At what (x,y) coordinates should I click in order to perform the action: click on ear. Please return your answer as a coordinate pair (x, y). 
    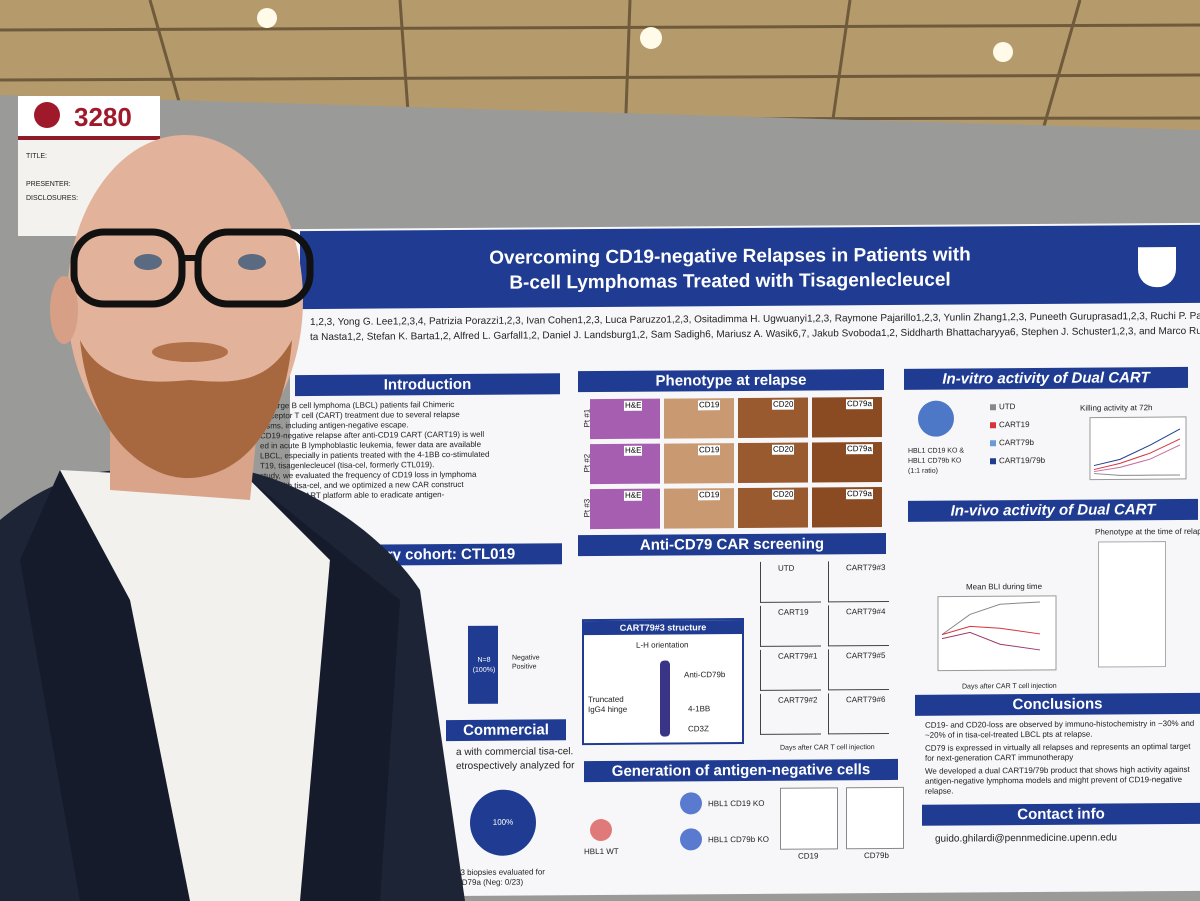
    Looking at the image, I should click on (64, 310).